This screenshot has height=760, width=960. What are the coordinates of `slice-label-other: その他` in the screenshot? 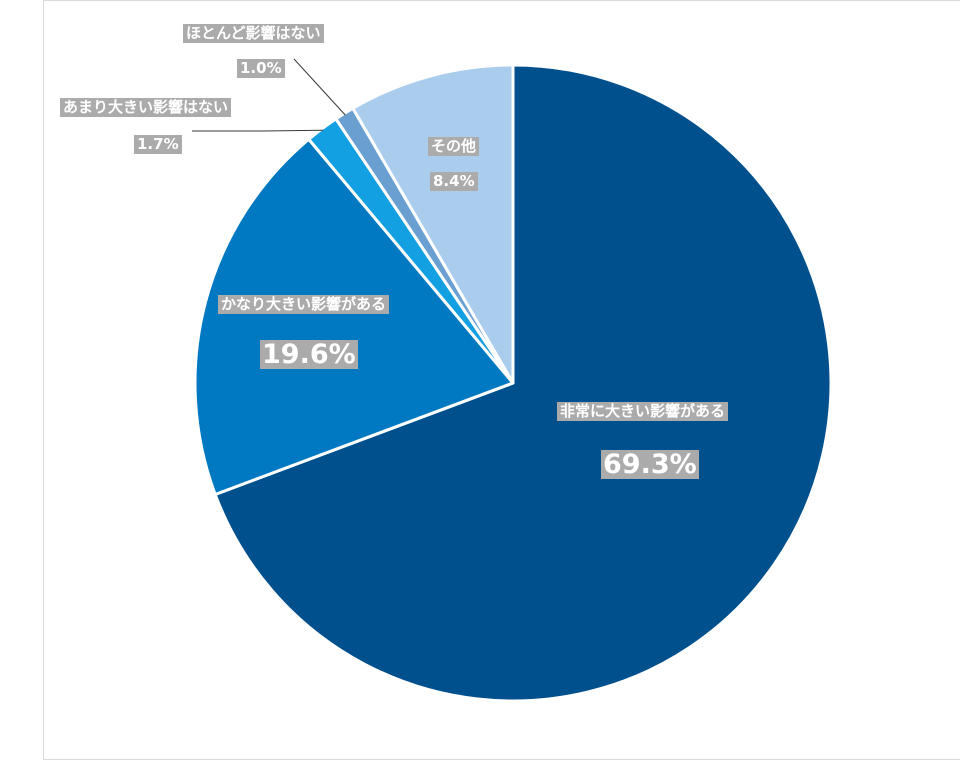 It's located at (454, 146).